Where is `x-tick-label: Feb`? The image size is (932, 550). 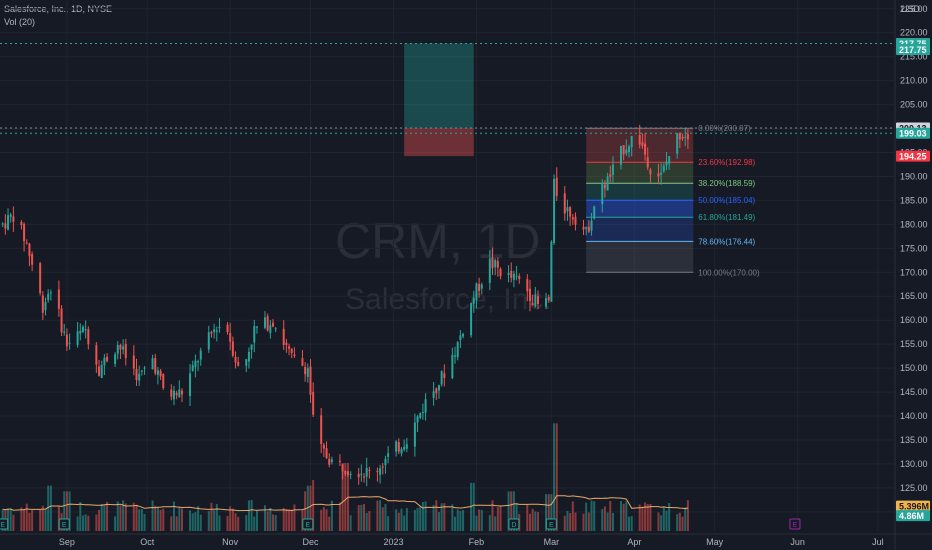 x-tick-label: Feb is located at coordinates (477, 542).